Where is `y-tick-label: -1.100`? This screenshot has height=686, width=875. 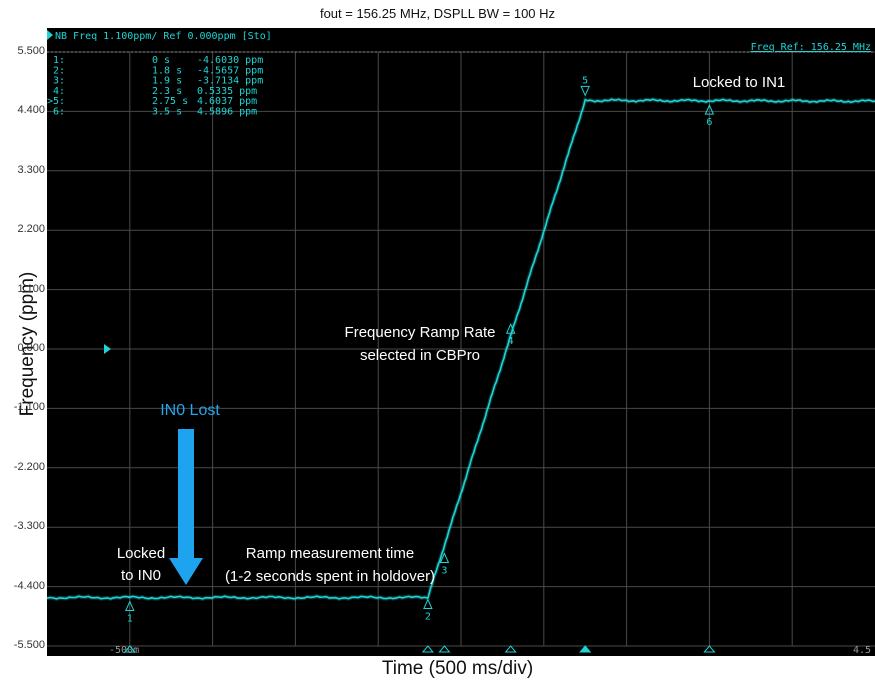 y-tick-label: -1.100 is located at coordinates (29, 407).